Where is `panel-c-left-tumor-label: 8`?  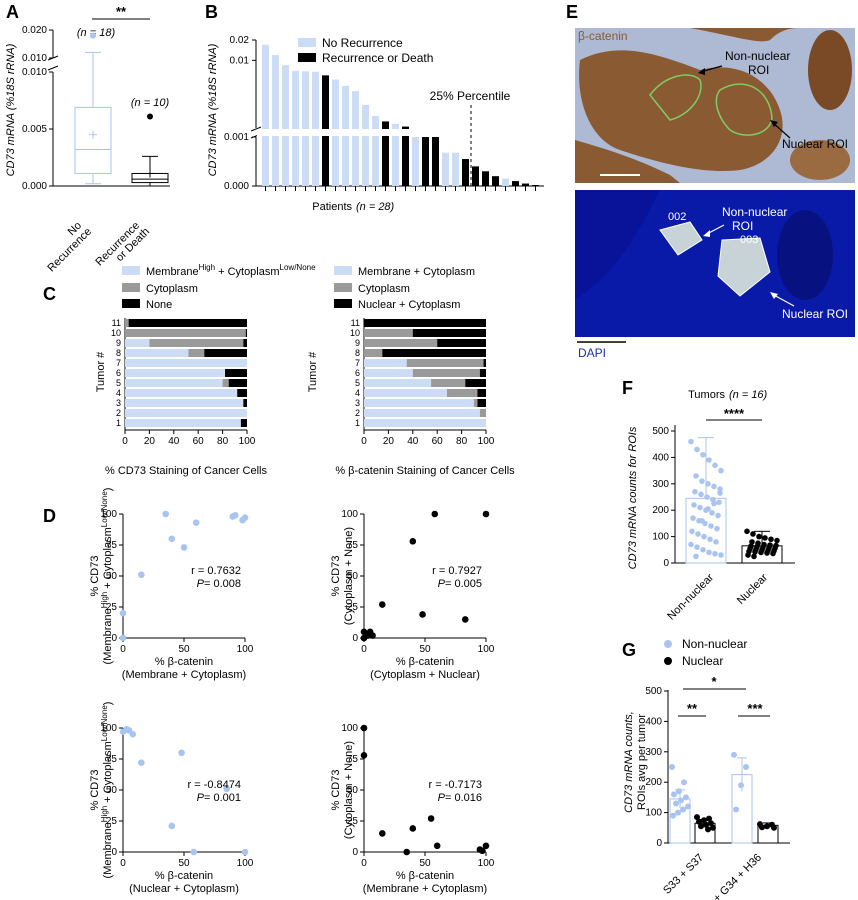
panel-c-left-tumor-label: 8 is located at coordinates (118, 353).